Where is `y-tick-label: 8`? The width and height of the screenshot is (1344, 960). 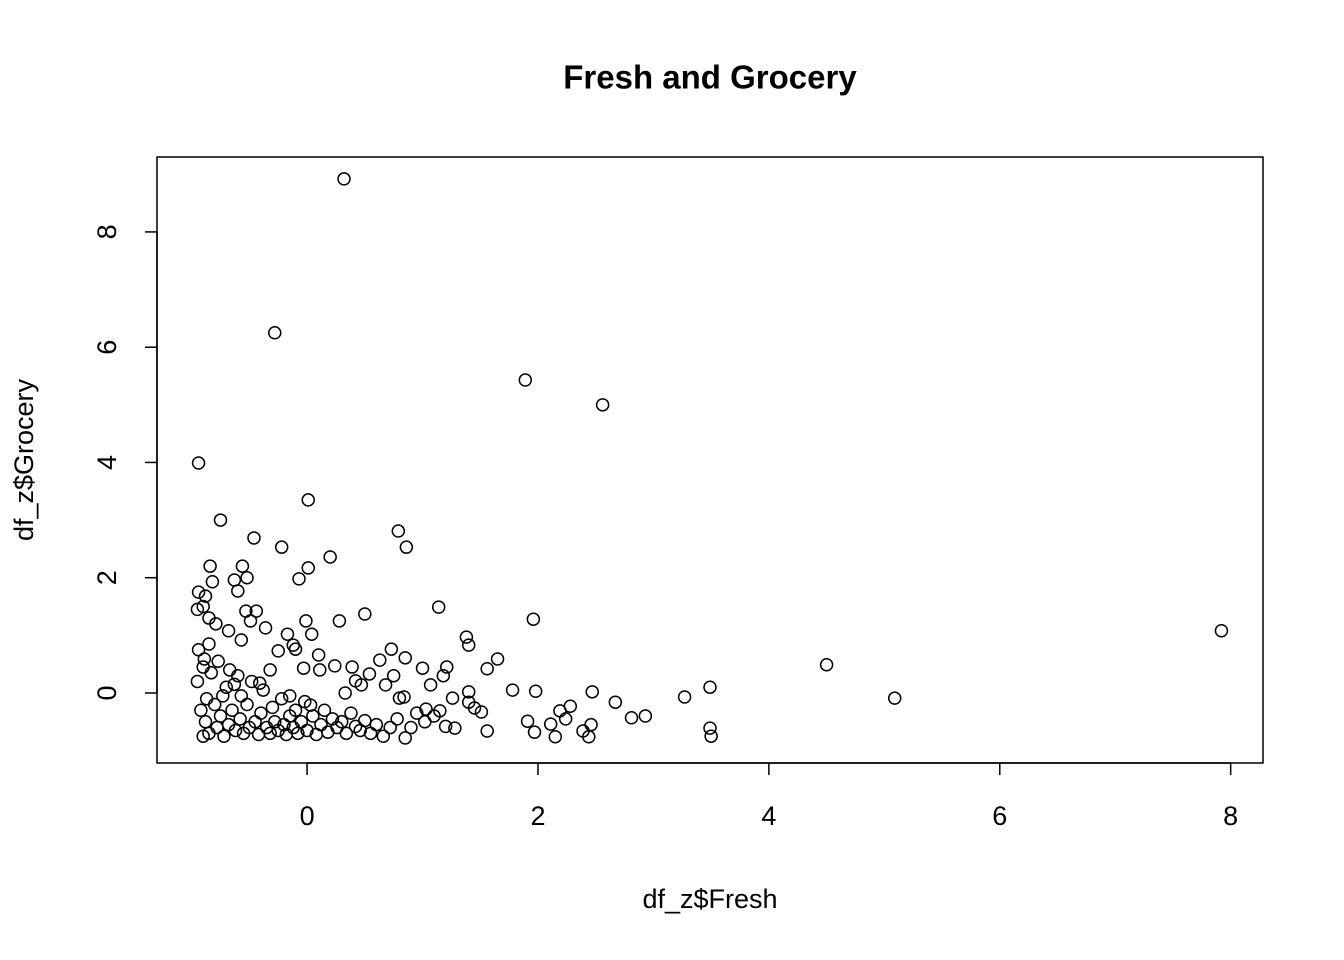
y-tick-label: 8 is located at coordinates (107, 231).